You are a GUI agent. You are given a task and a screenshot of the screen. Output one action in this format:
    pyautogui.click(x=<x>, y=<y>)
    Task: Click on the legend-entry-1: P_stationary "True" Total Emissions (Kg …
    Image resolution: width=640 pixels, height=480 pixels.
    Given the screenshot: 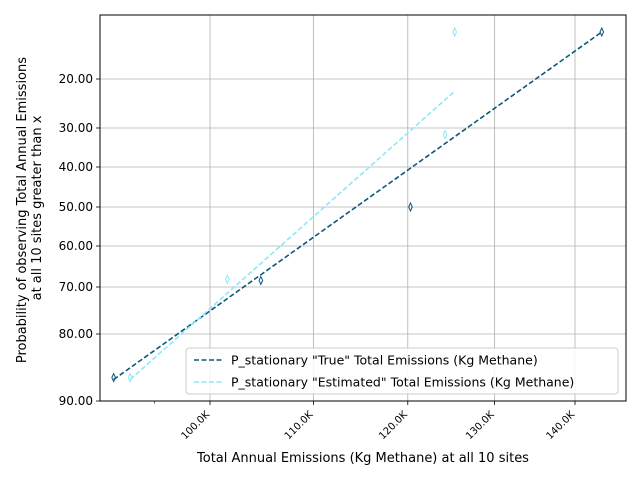 What is the action you would take?
    pyautogui.click(x=384, y=360)
    